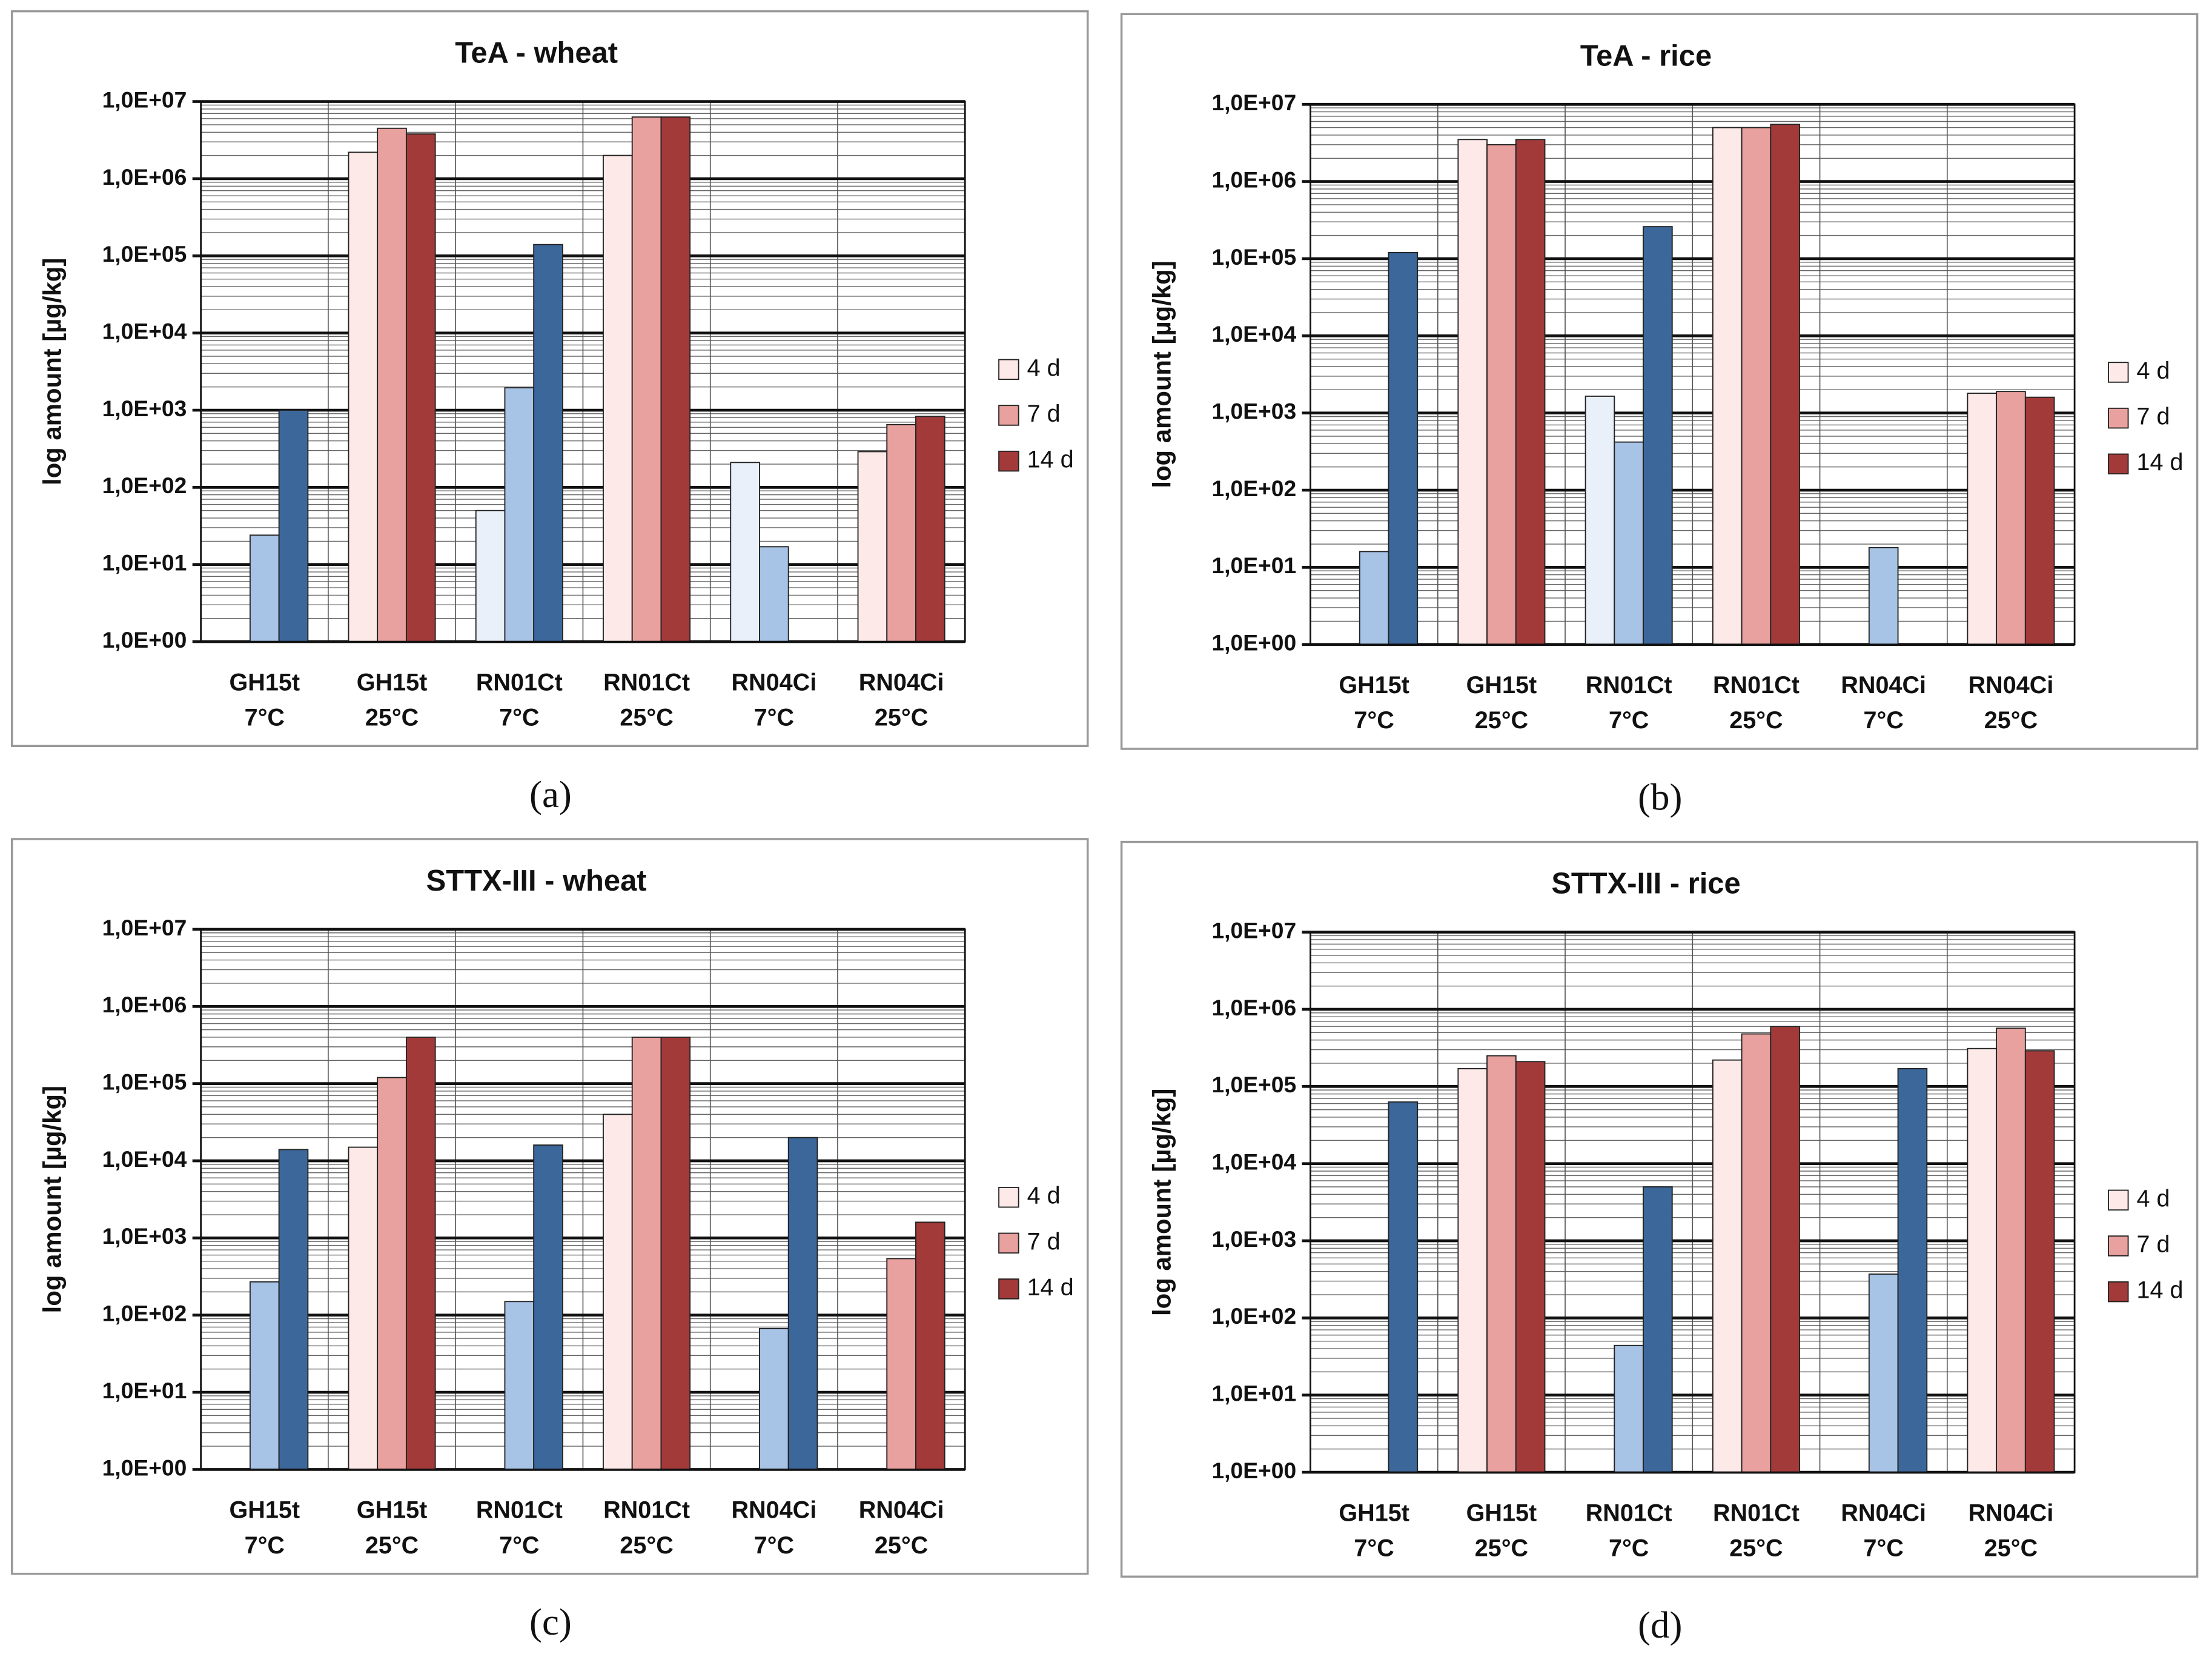  What do you see at coordinates (1660, 797) in the screenshot?
I see `panel-caption: (b)` at bounding box center [1660, 797].